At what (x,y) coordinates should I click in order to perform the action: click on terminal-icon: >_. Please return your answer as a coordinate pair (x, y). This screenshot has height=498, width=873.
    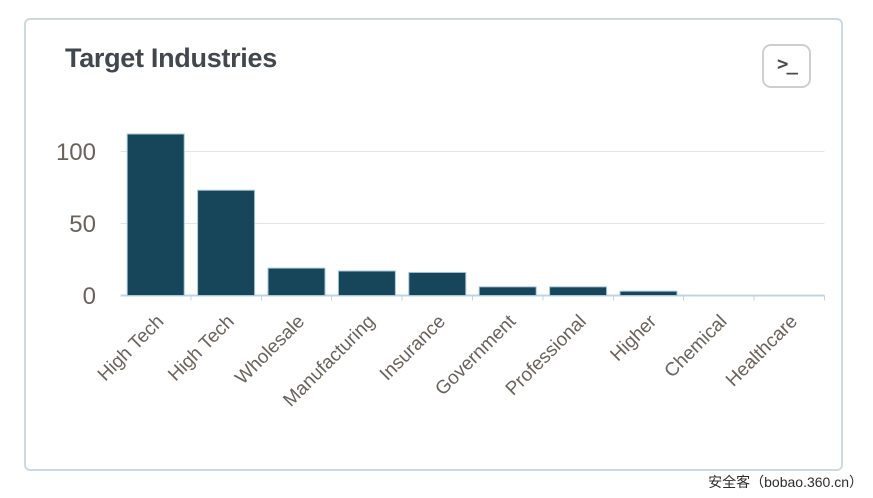
    Looking at the image, I should click on (787, 63).